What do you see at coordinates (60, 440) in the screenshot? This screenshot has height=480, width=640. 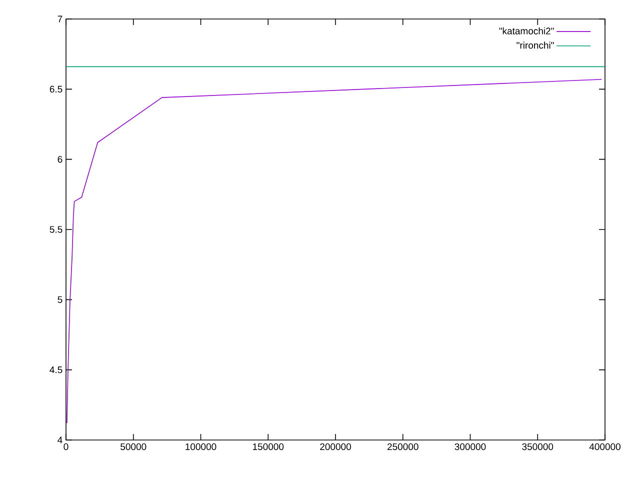 I see `y-tick-label: 4` at bounding box center [60, 440].